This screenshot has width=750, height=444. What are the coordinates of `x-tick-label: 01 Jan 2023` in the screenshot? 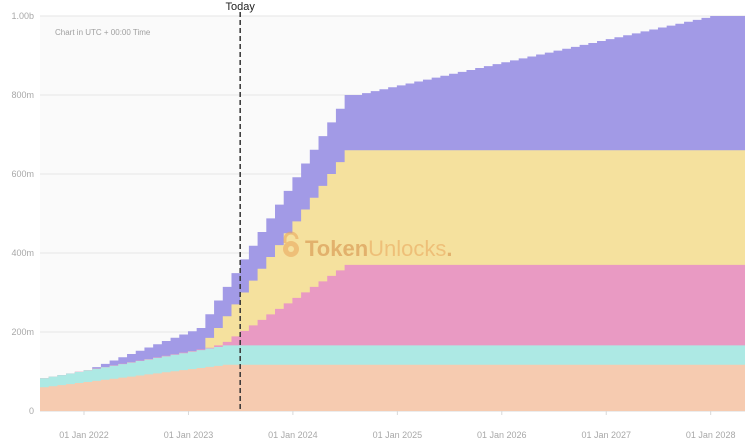 It's located at (189, 435).